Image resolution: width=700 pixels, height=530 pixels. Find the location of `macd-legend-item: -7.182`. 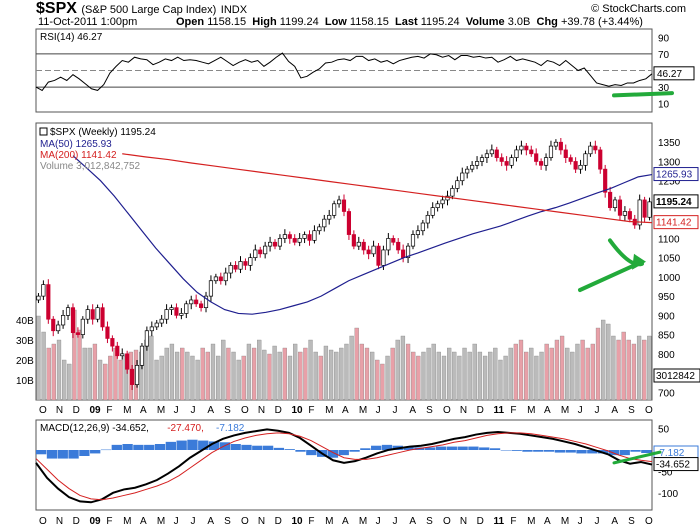

macd-legend-item: -7.182 is located at coordinates (230, 428).